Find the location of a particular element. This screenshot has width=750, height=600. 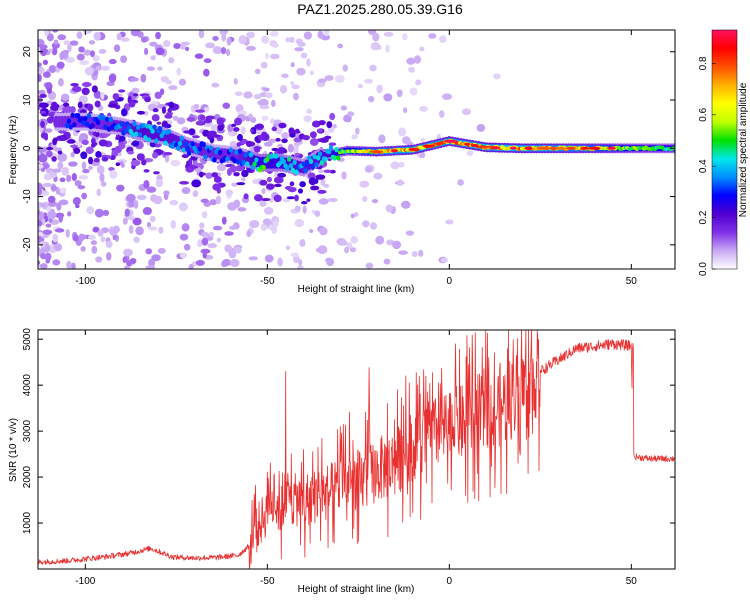

spectrogram-x-tick-label: -50 is located at coordinates (267, 281).